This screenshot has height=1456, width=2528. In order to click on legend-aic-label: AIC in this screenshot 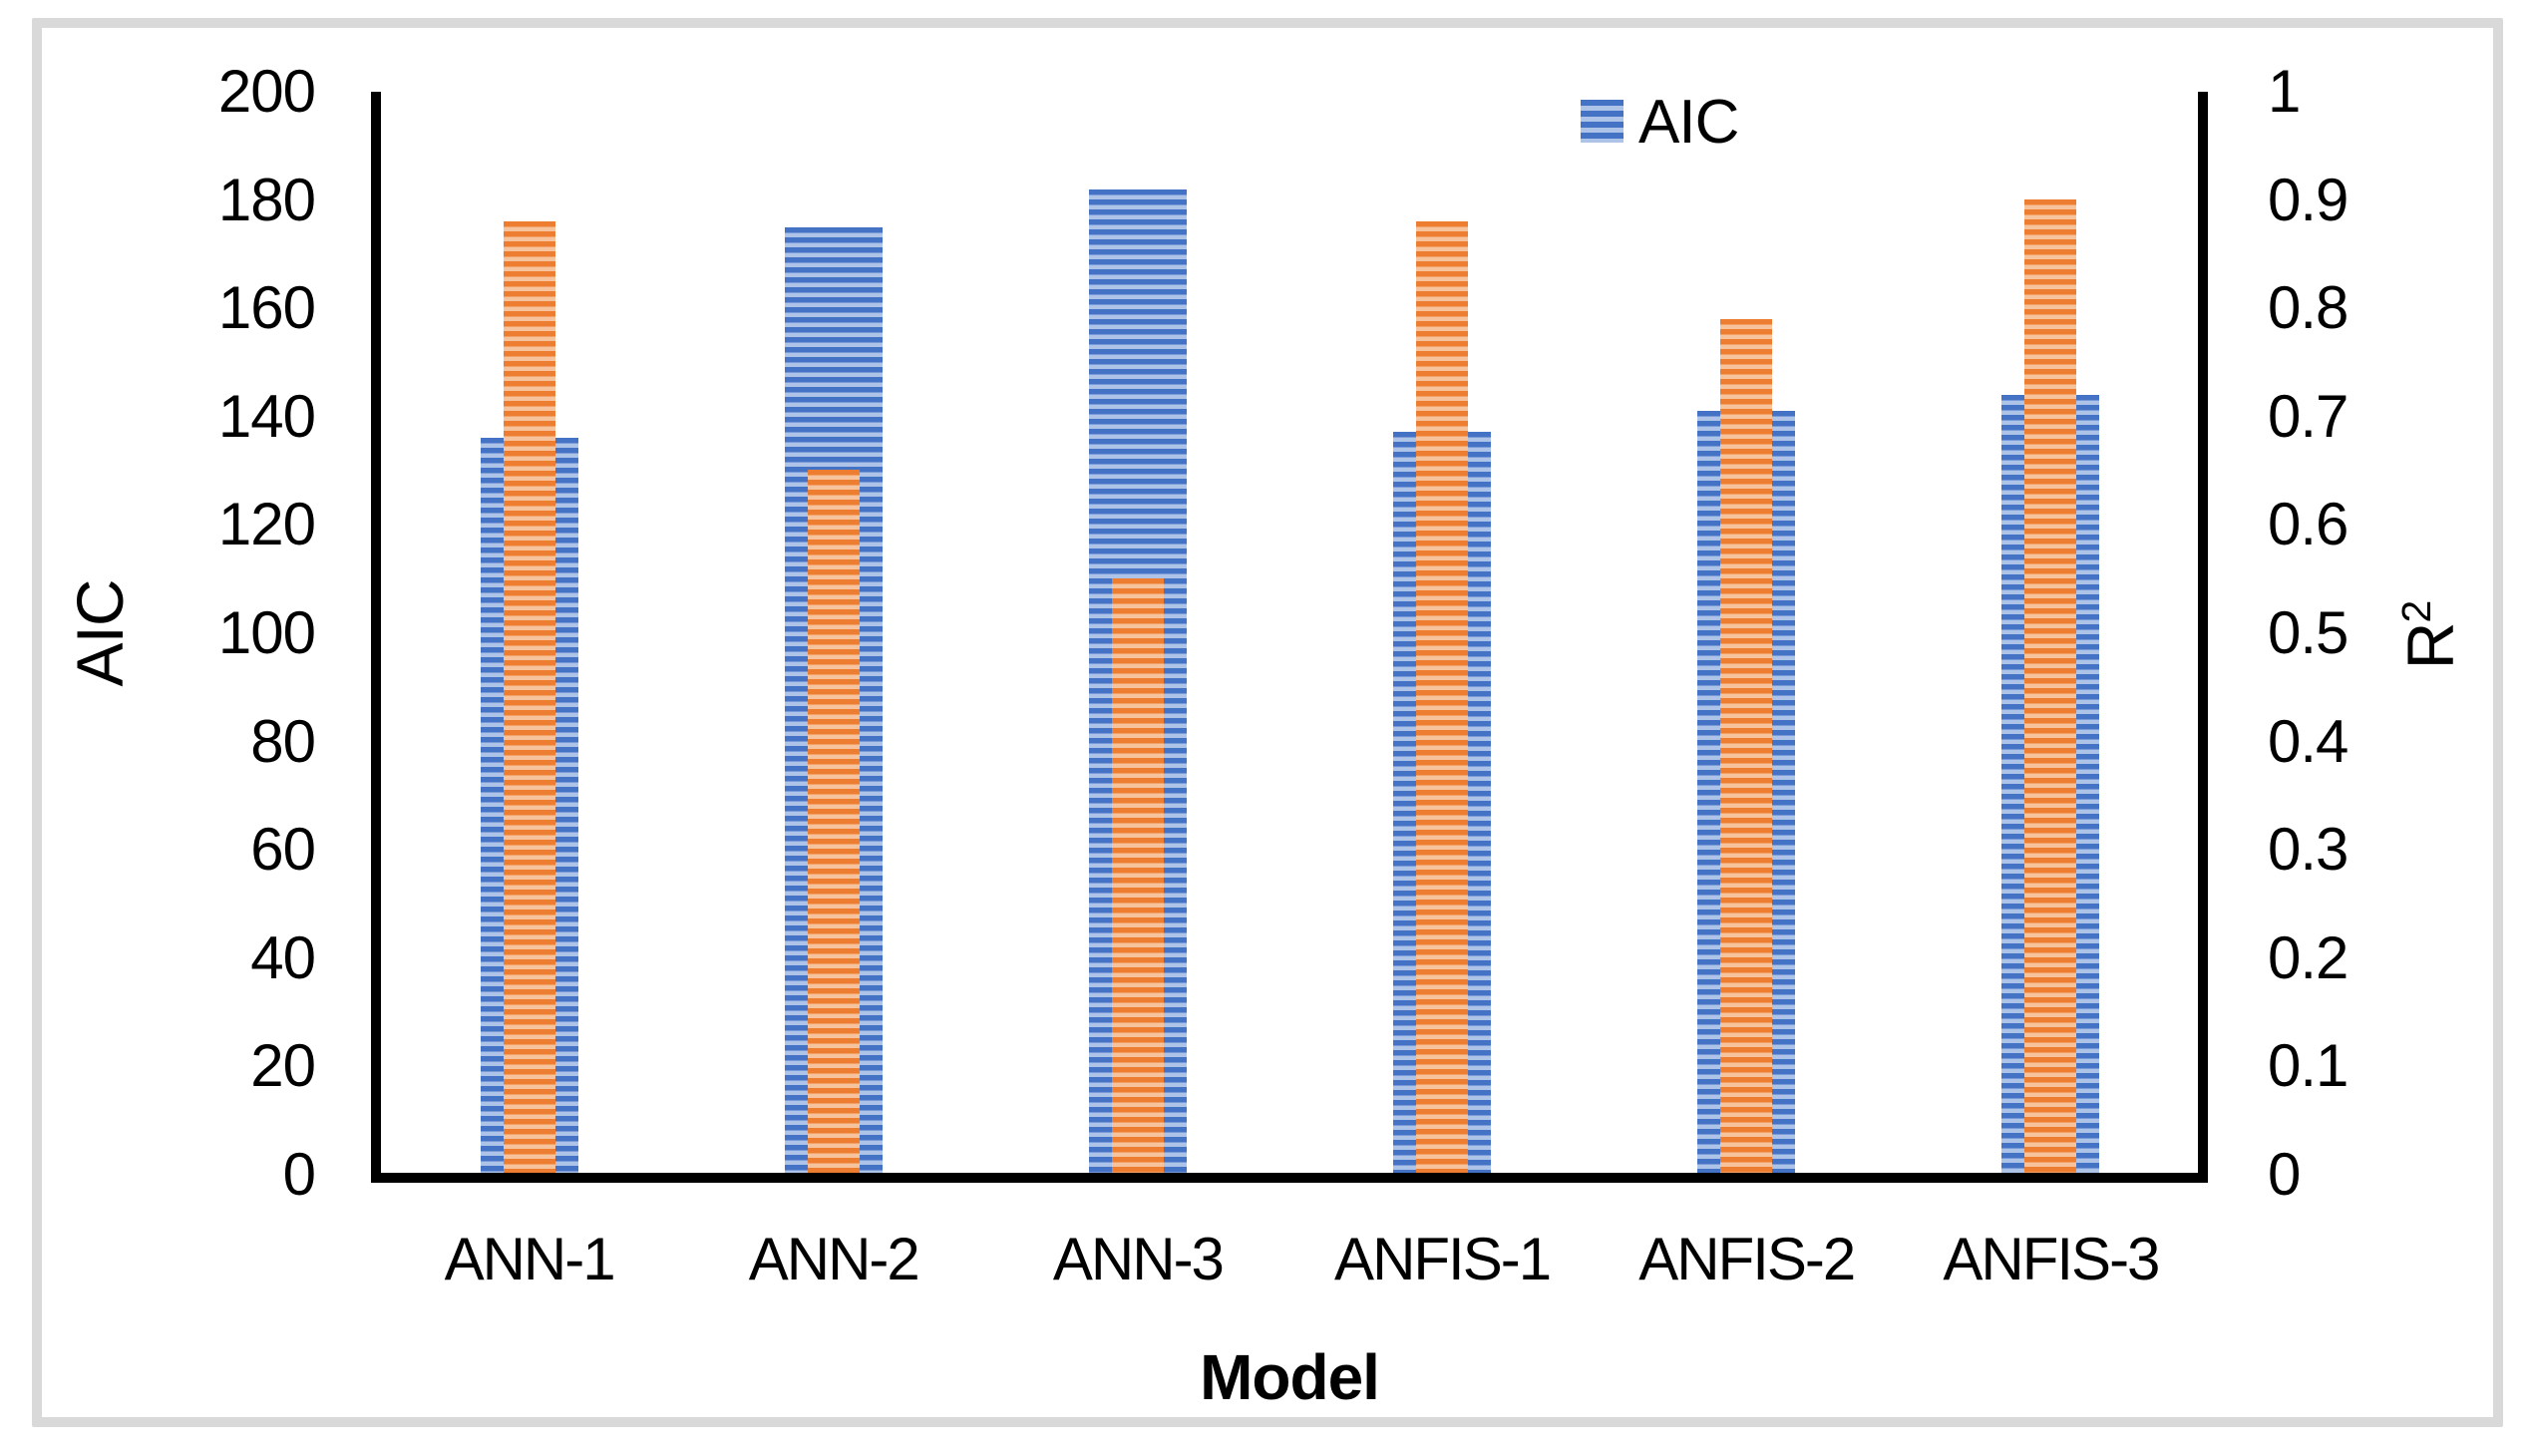, I will do `click(1689, 122)`.